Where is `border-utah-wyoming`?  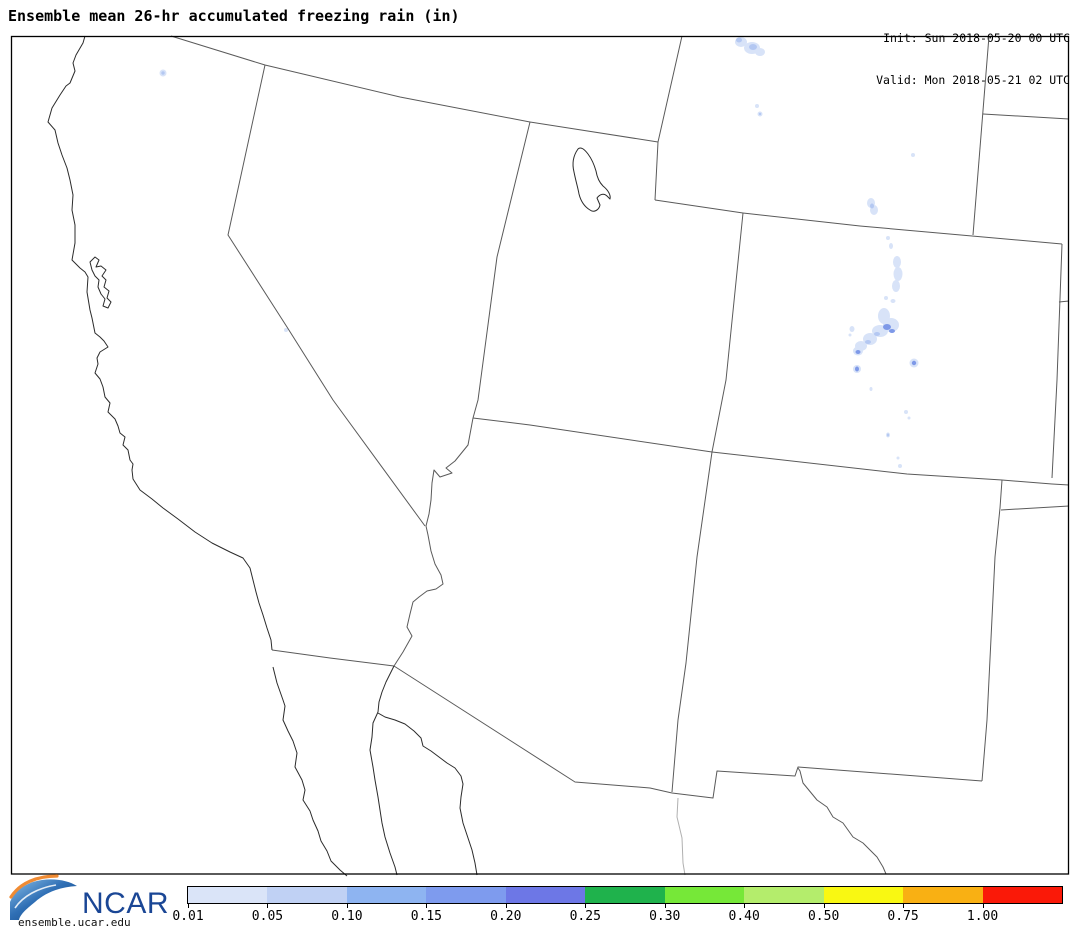
border-utah-wyoming is located at coordinates (699, 206).